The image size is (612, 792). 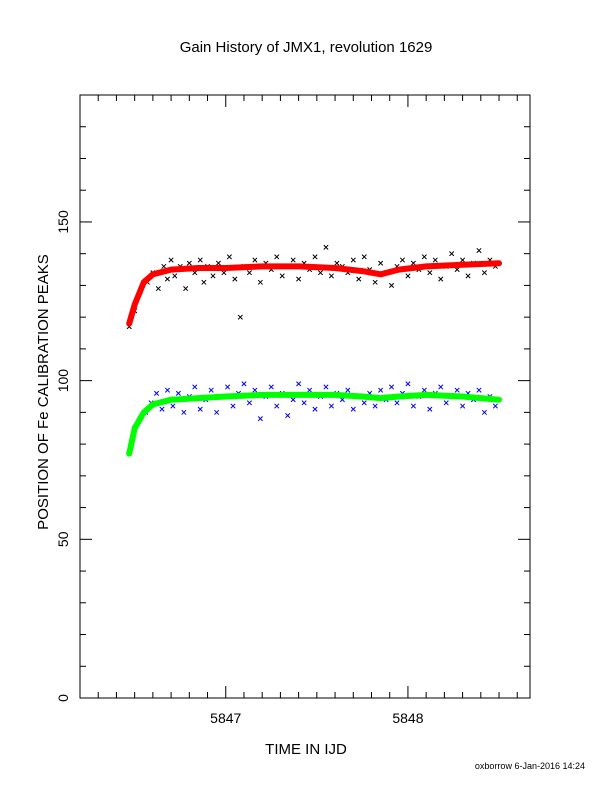 I want to click on x-tick-label: 5848, so click(x=407, y=718).